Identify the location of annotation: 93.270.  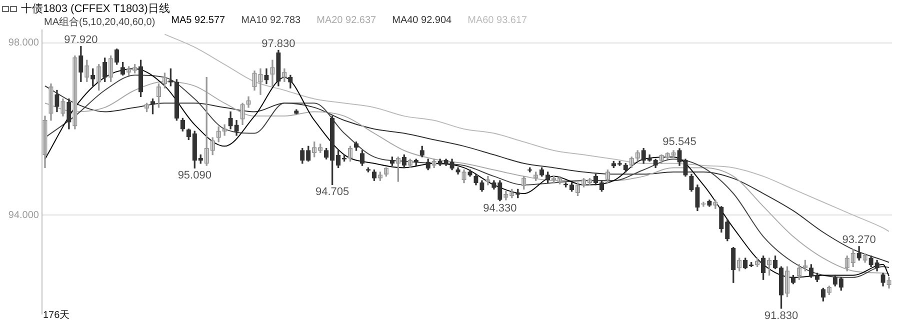
(859, 240).